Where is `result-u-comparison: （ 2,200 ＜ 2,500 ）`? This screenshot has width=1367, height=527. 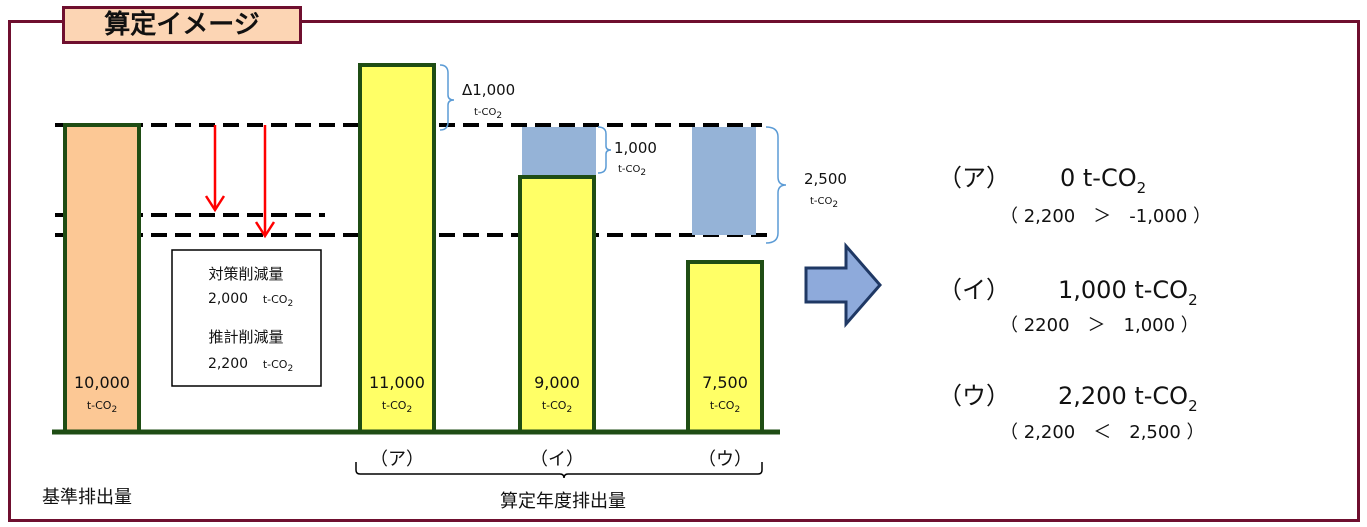 result-u-comparison: （ 2,200 ＜ 2,500 ） is located at coordinates (1102, 432).